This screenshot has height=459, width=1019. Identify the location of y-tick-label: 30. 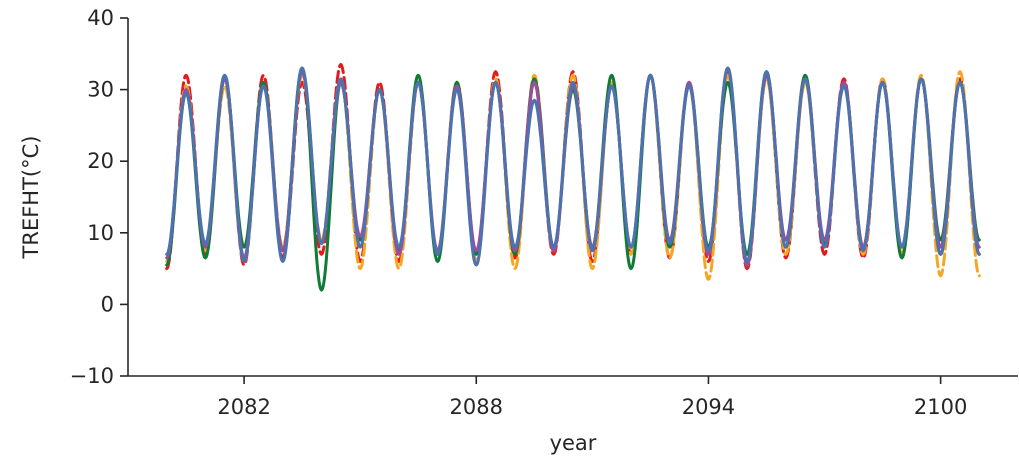
(100, 90).